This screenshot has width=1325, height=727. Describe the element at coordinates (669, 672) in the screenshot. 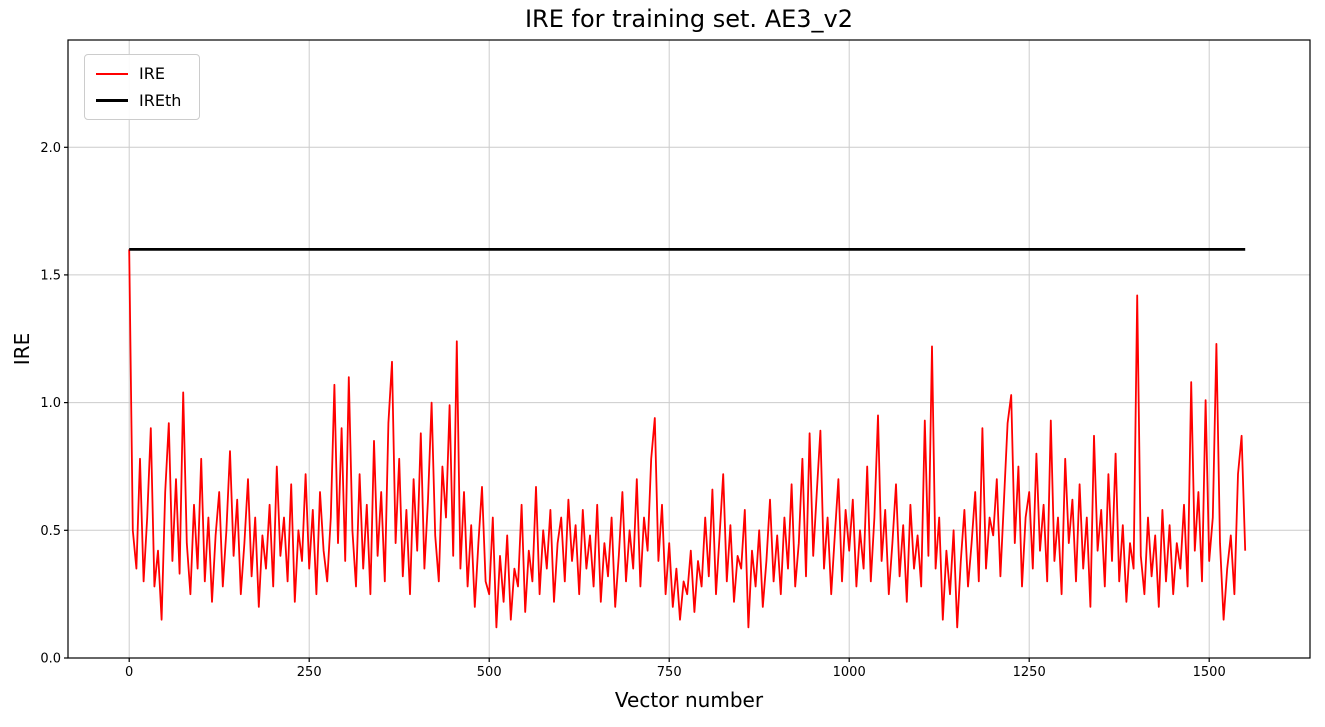

I see `svg-text: 750` at that location.